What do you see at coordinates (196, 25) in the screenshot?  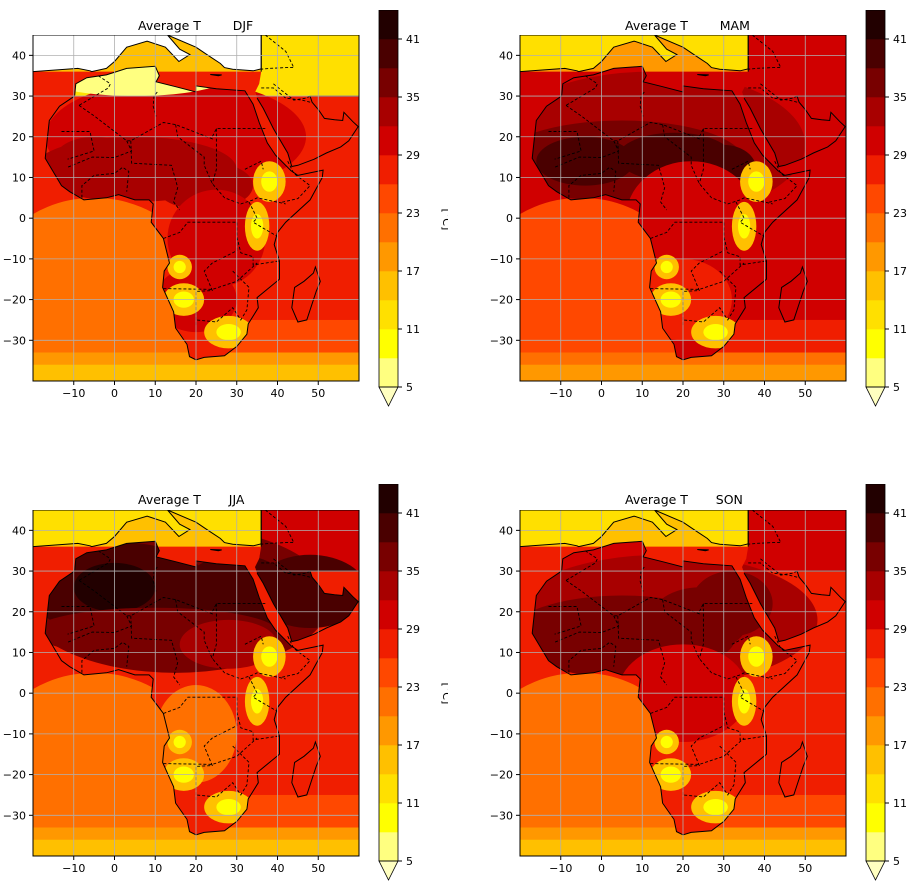 I see `panel-title-djf: Average T DJF` at bounding box center [196, 25].